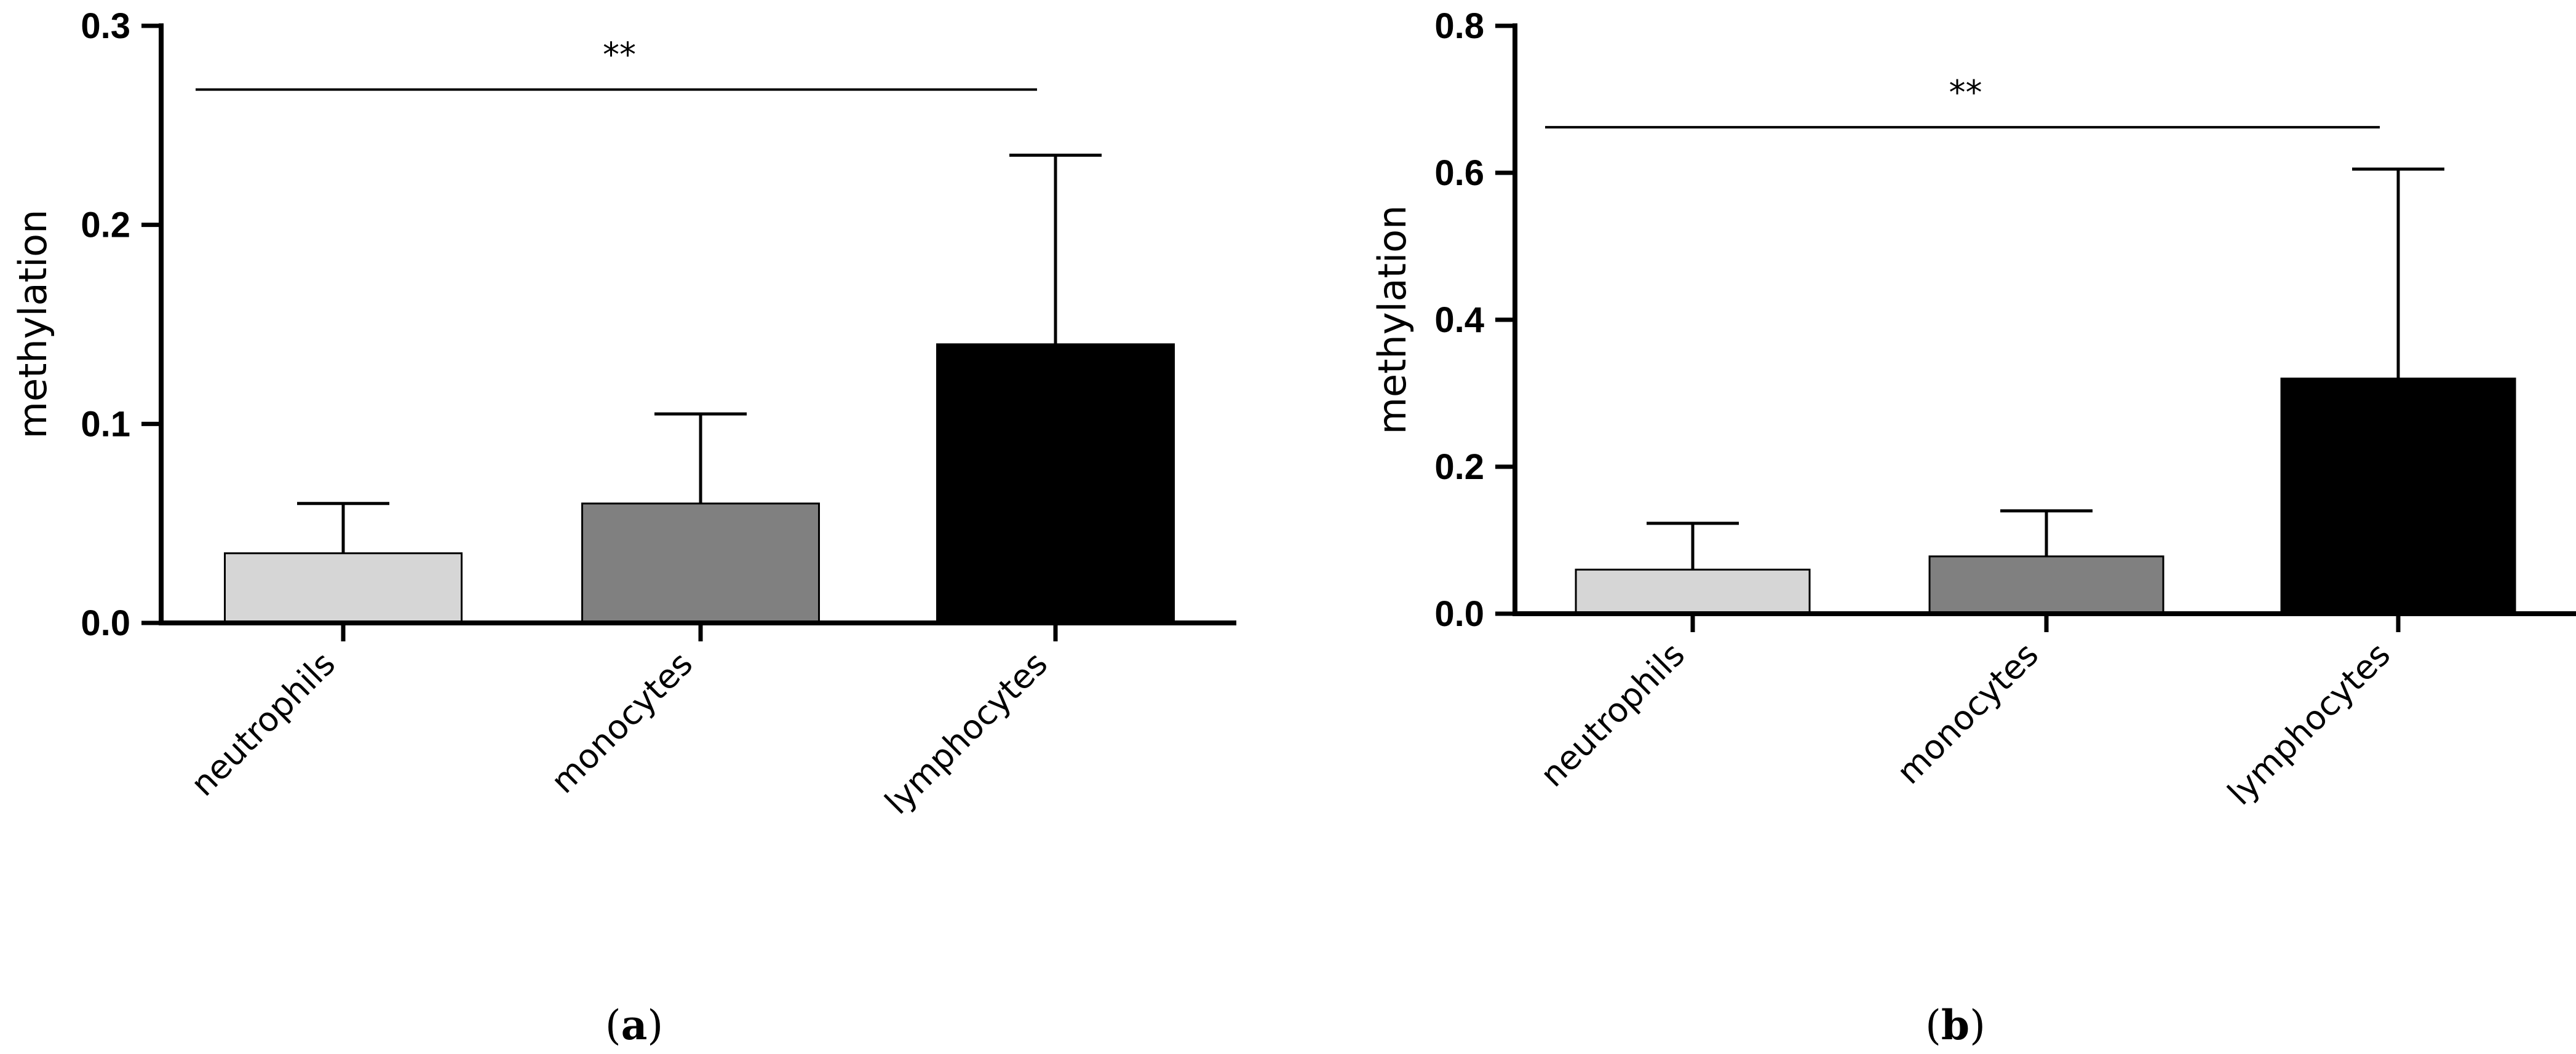  Describe the element at coordinates (1459, 320) in the screenshot. I see `y-tick-label: 0.4` at that location.